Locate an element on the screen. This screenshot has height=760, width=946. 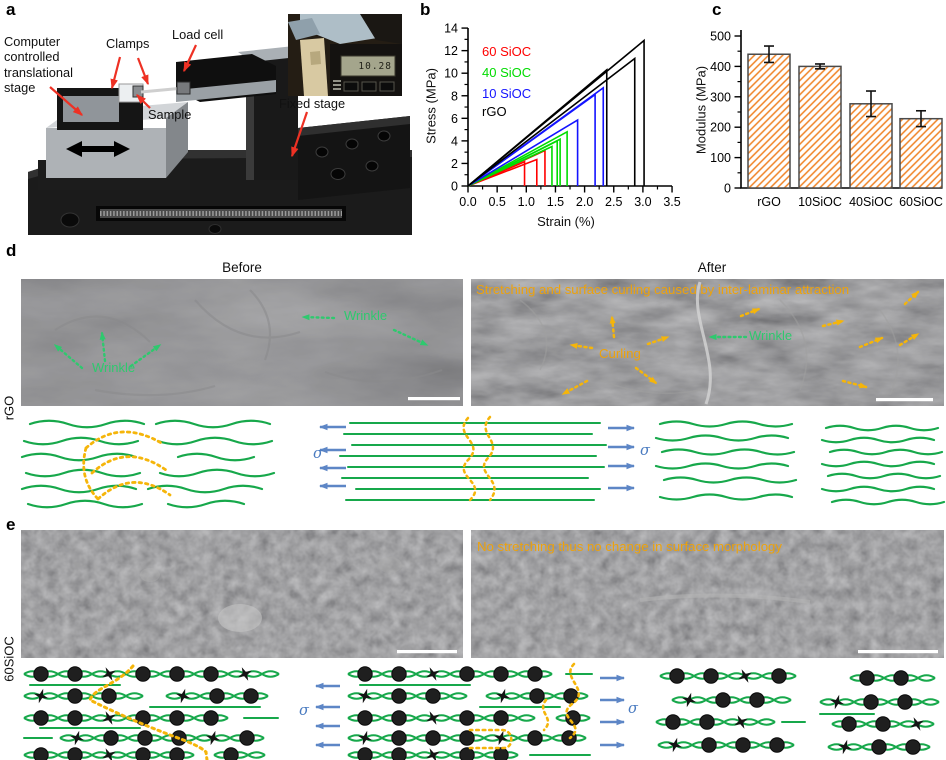
inset-display-readout: 10.28 is located at coordinates (375, 66).